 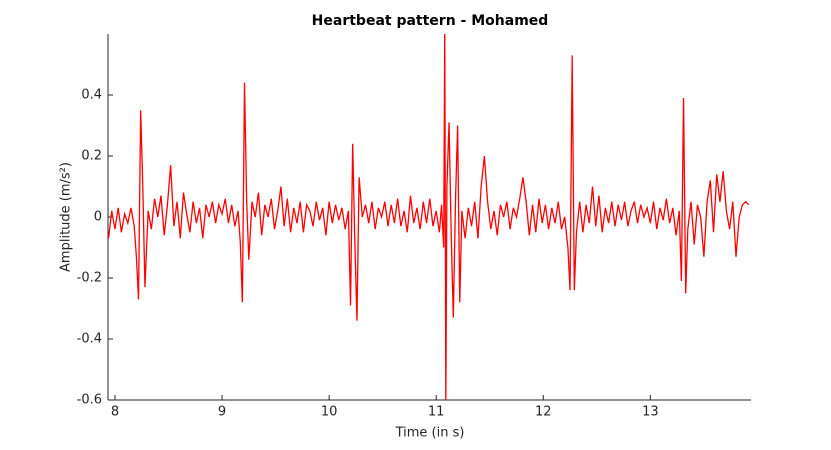 I want to click on y-tick-label: 0.2, so click(x=91, y=156).